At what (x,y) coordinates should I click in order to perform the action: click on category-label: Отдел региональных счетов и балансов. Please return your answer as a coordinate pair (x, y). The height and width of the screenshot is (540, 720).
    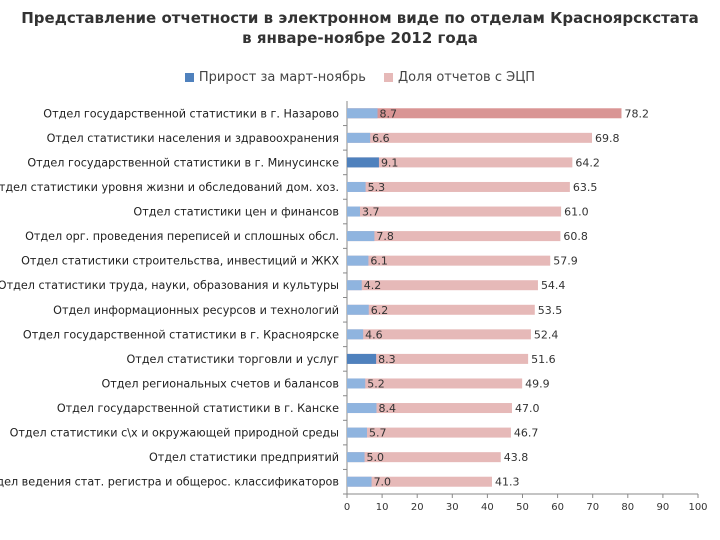
    Looking at the image, I should click on (220, 383).